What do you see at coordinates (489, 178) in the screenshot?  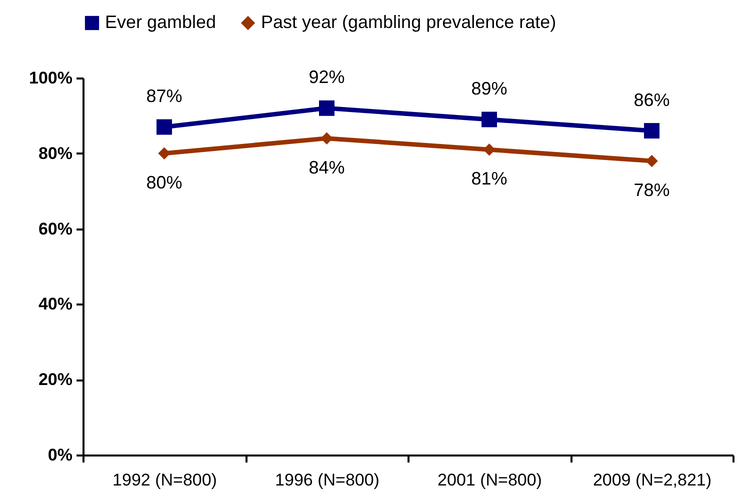 I see `data-label: 81%` at bounding box center [489, 178].